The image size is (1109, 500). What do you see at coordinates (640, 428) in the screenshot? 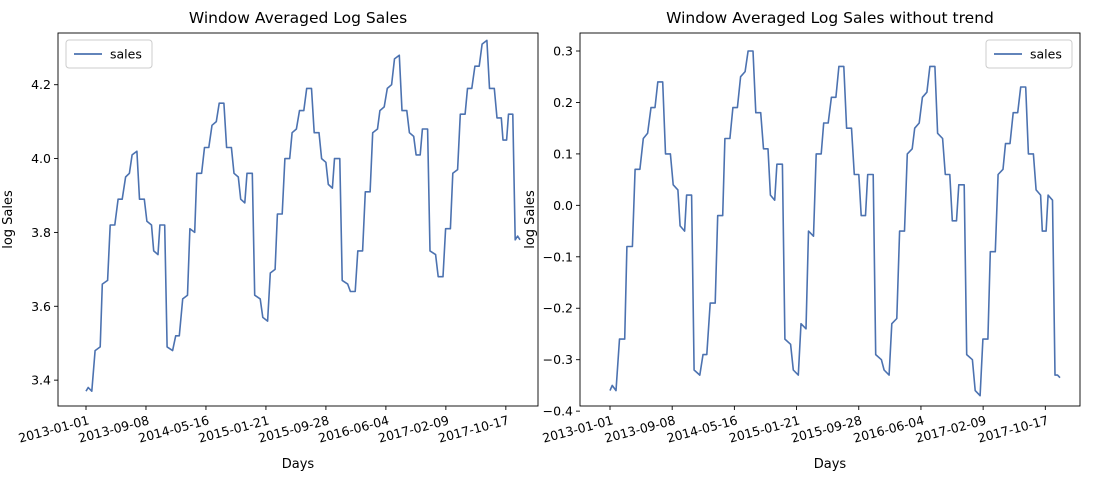
I see `x-tick-label: 2013-09-08` at bounding box center [640, 428].